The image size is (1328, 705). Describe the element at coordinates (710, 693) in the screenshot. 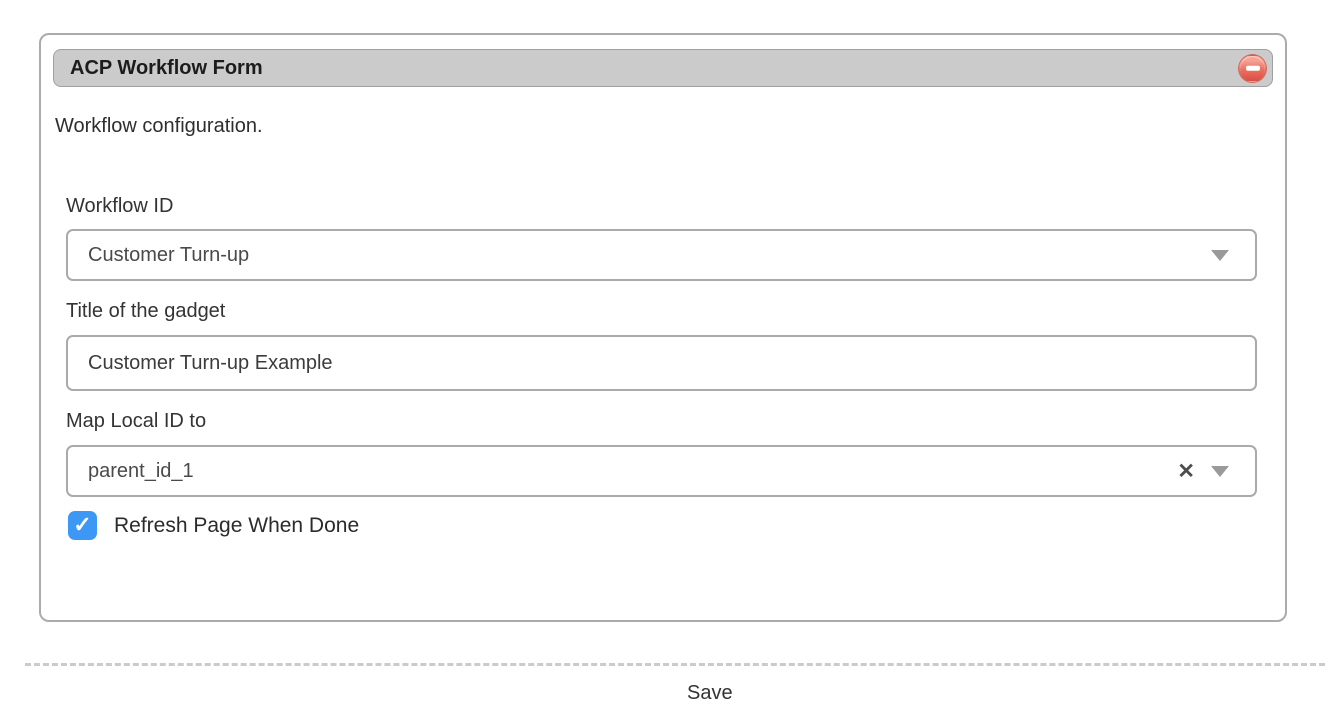

I see `save-button: Save` at that location.